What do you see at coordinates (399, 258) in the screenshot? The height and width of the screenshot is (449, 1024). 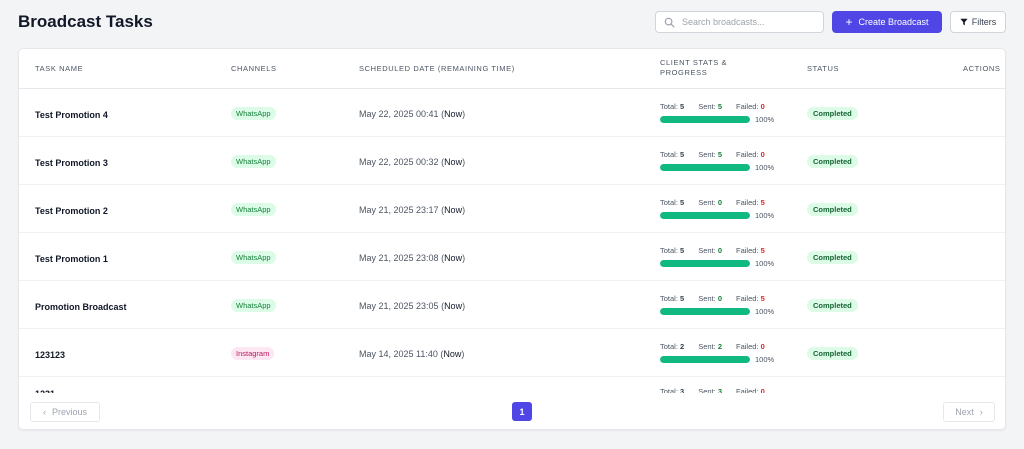 I see `date-value: May 21, 2025 23:08` at bounding box center [399, 258].